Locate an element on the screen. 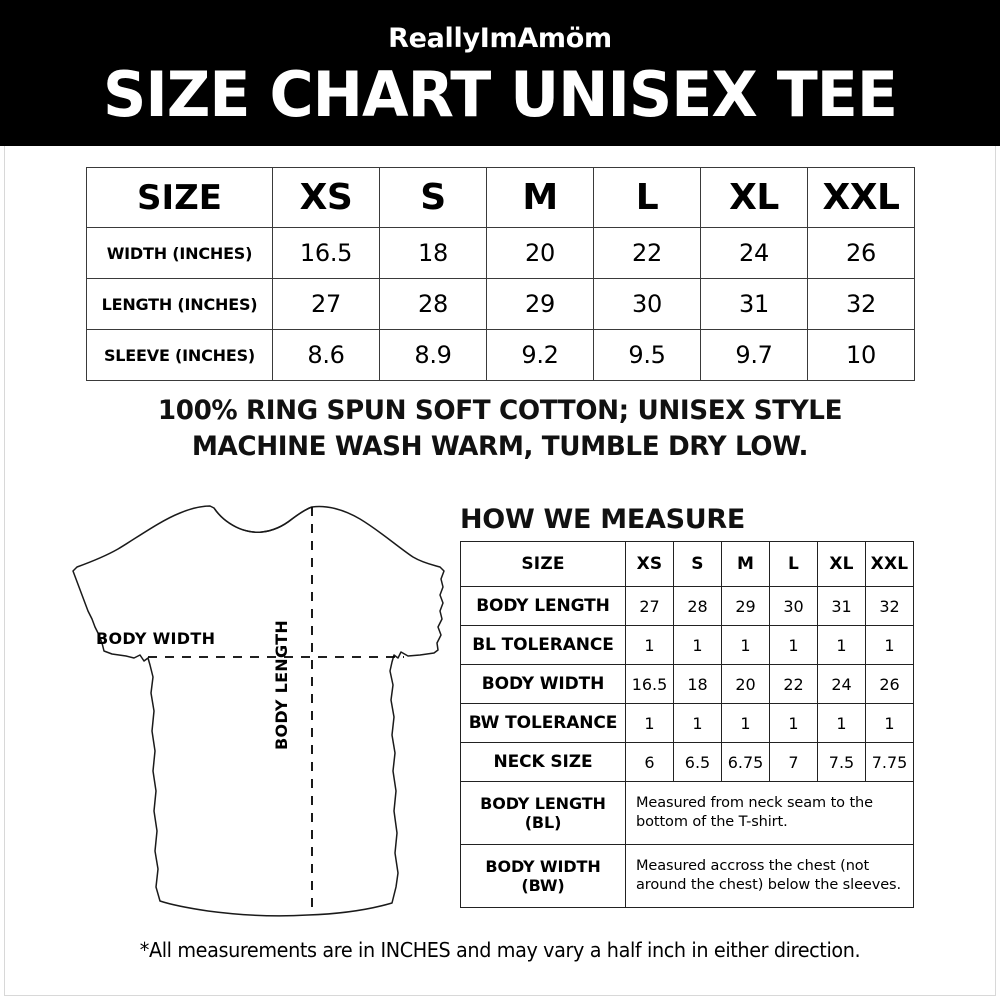 The image size is (1000, 1000). hwm-cell-bwtol-m: 1 is located at coordinates (745, 723).